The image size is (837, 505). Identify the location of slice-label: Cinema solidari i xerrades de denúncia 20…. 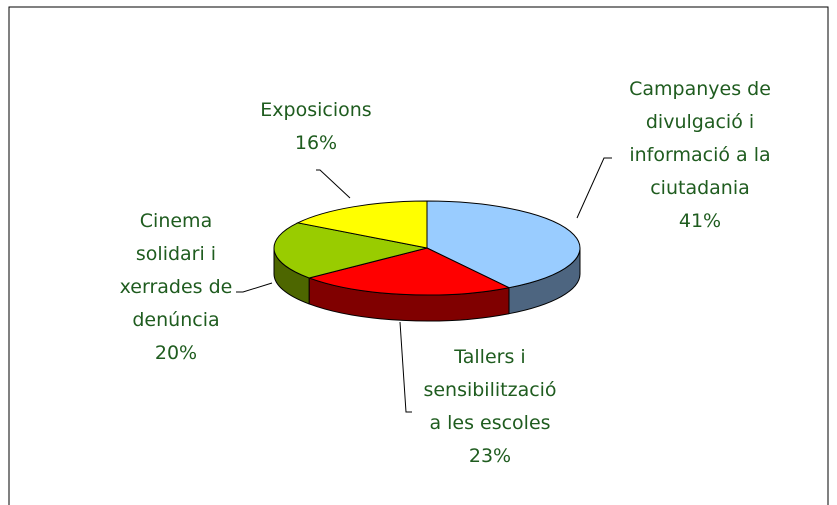
(176, 287).